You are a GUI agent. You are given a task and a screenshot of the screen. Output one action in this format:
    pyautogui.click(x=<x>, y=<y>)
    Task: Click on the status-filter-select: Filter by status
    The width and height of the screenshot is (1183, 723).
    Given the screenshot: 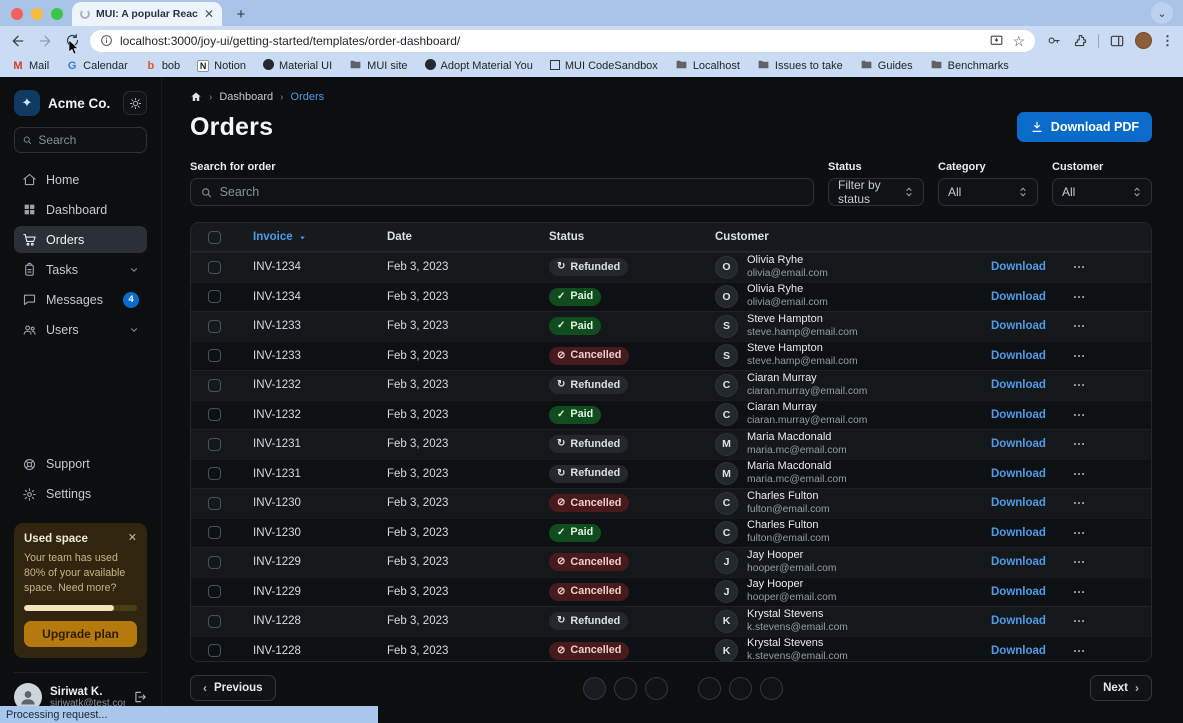 What is the action you would take?
    pyautogui.click(x=876, y=192)
    